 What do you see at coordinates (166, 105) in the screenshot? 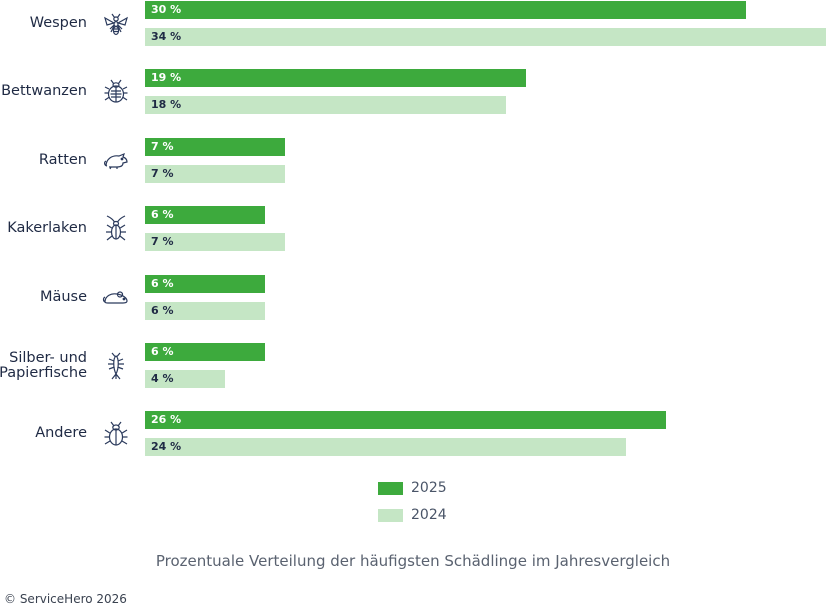
I see `bar-value-label: 18 %` at bounding box center [166, 105].